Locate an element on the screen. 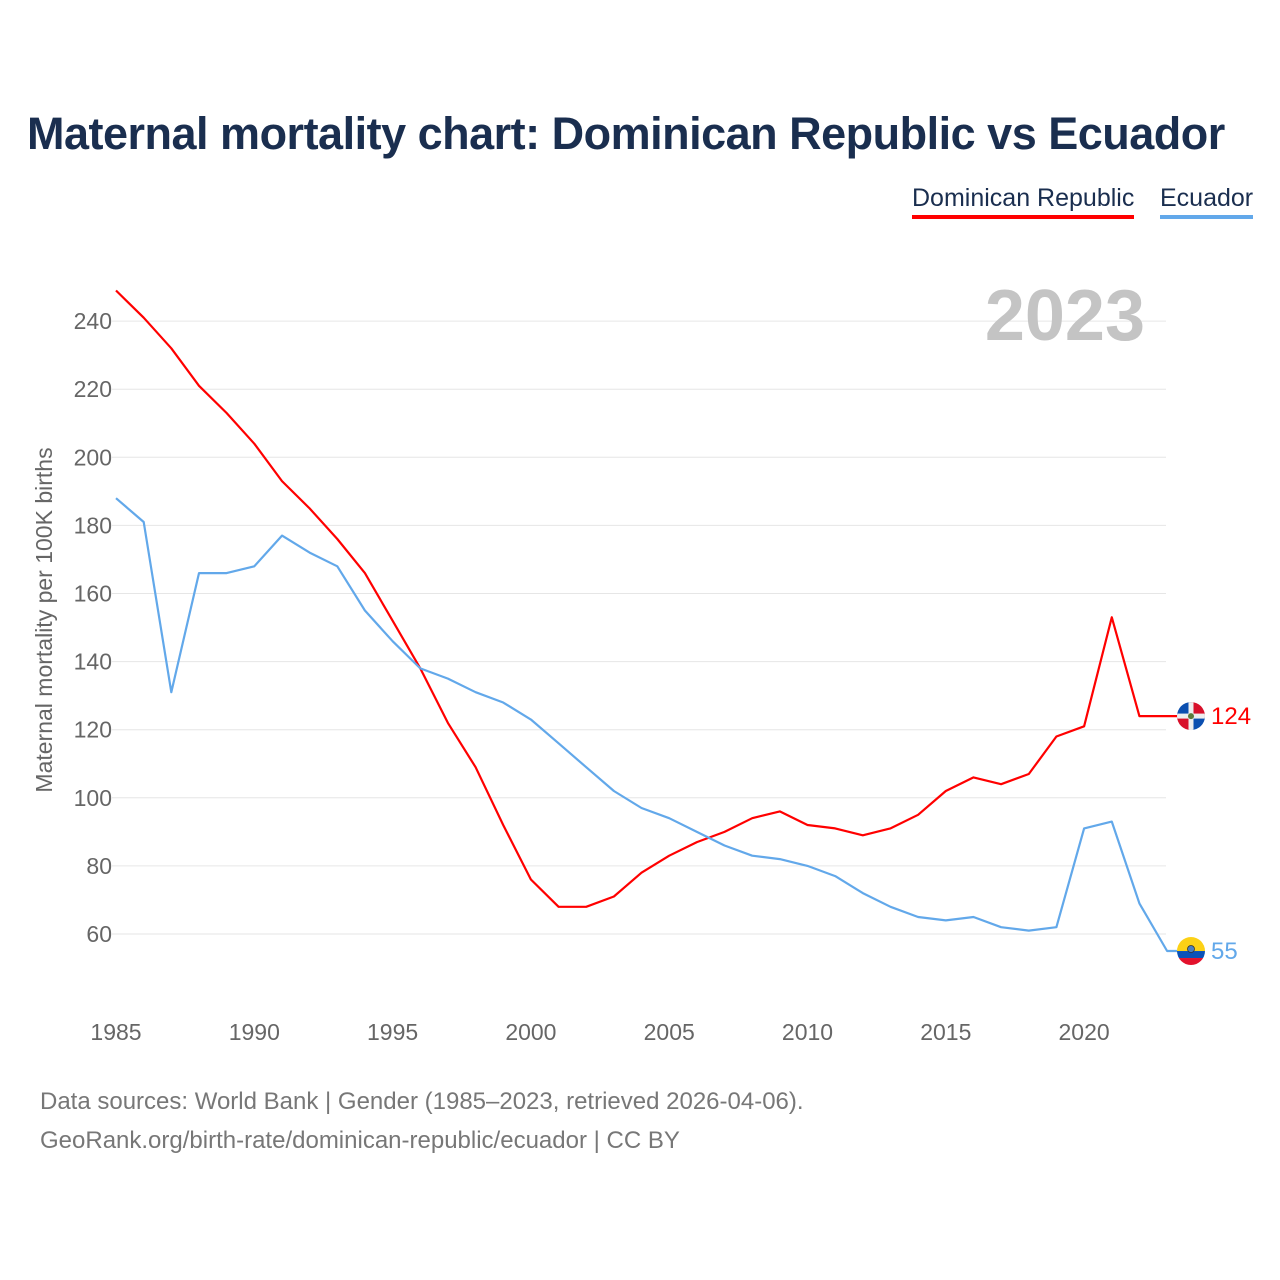  y-axis-label: Maternal mortality per 100K births is located at coordinates (44, 619).